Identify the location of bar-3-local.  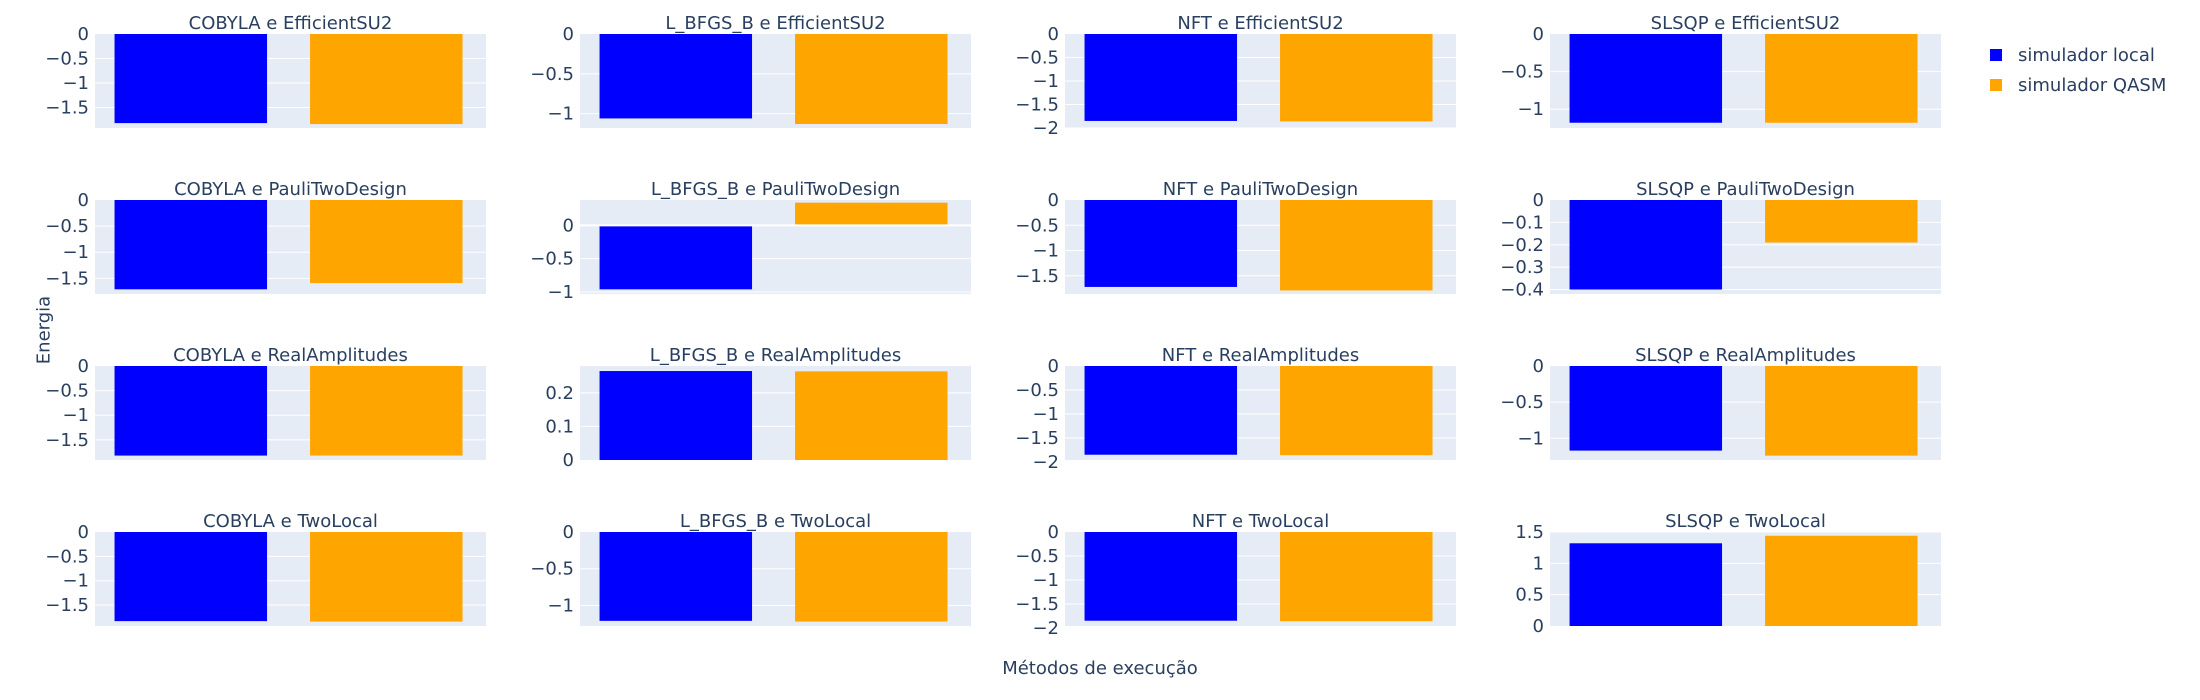
(1646, 78).